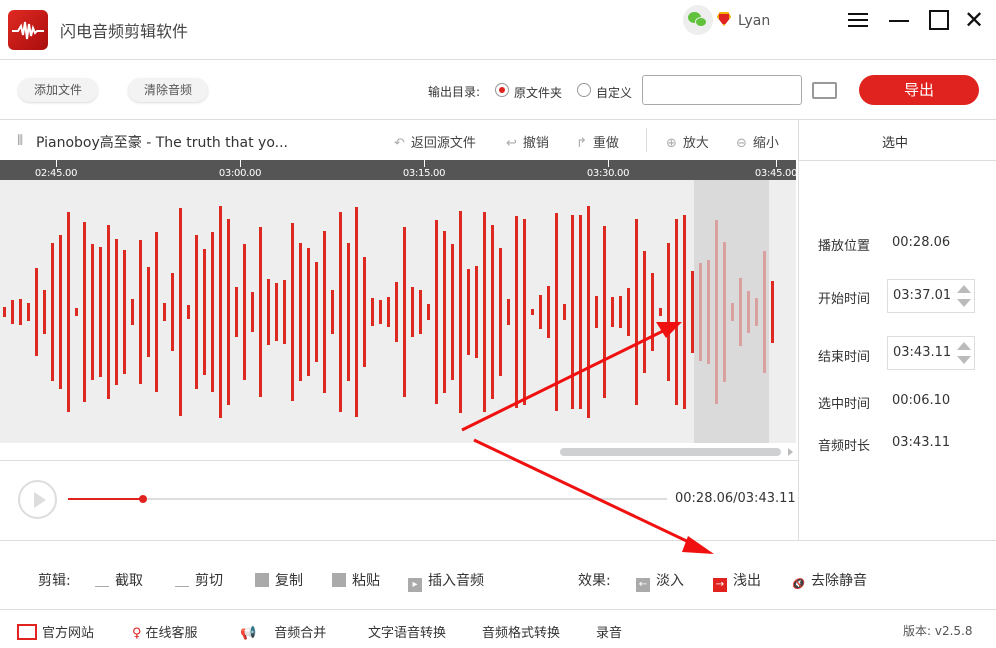 This screenshot has height=648, width=996. Describe the element at coordinates (829, 581) in the screenshot. I see `remove-silence-button: 🔇 去除静音` at that location.